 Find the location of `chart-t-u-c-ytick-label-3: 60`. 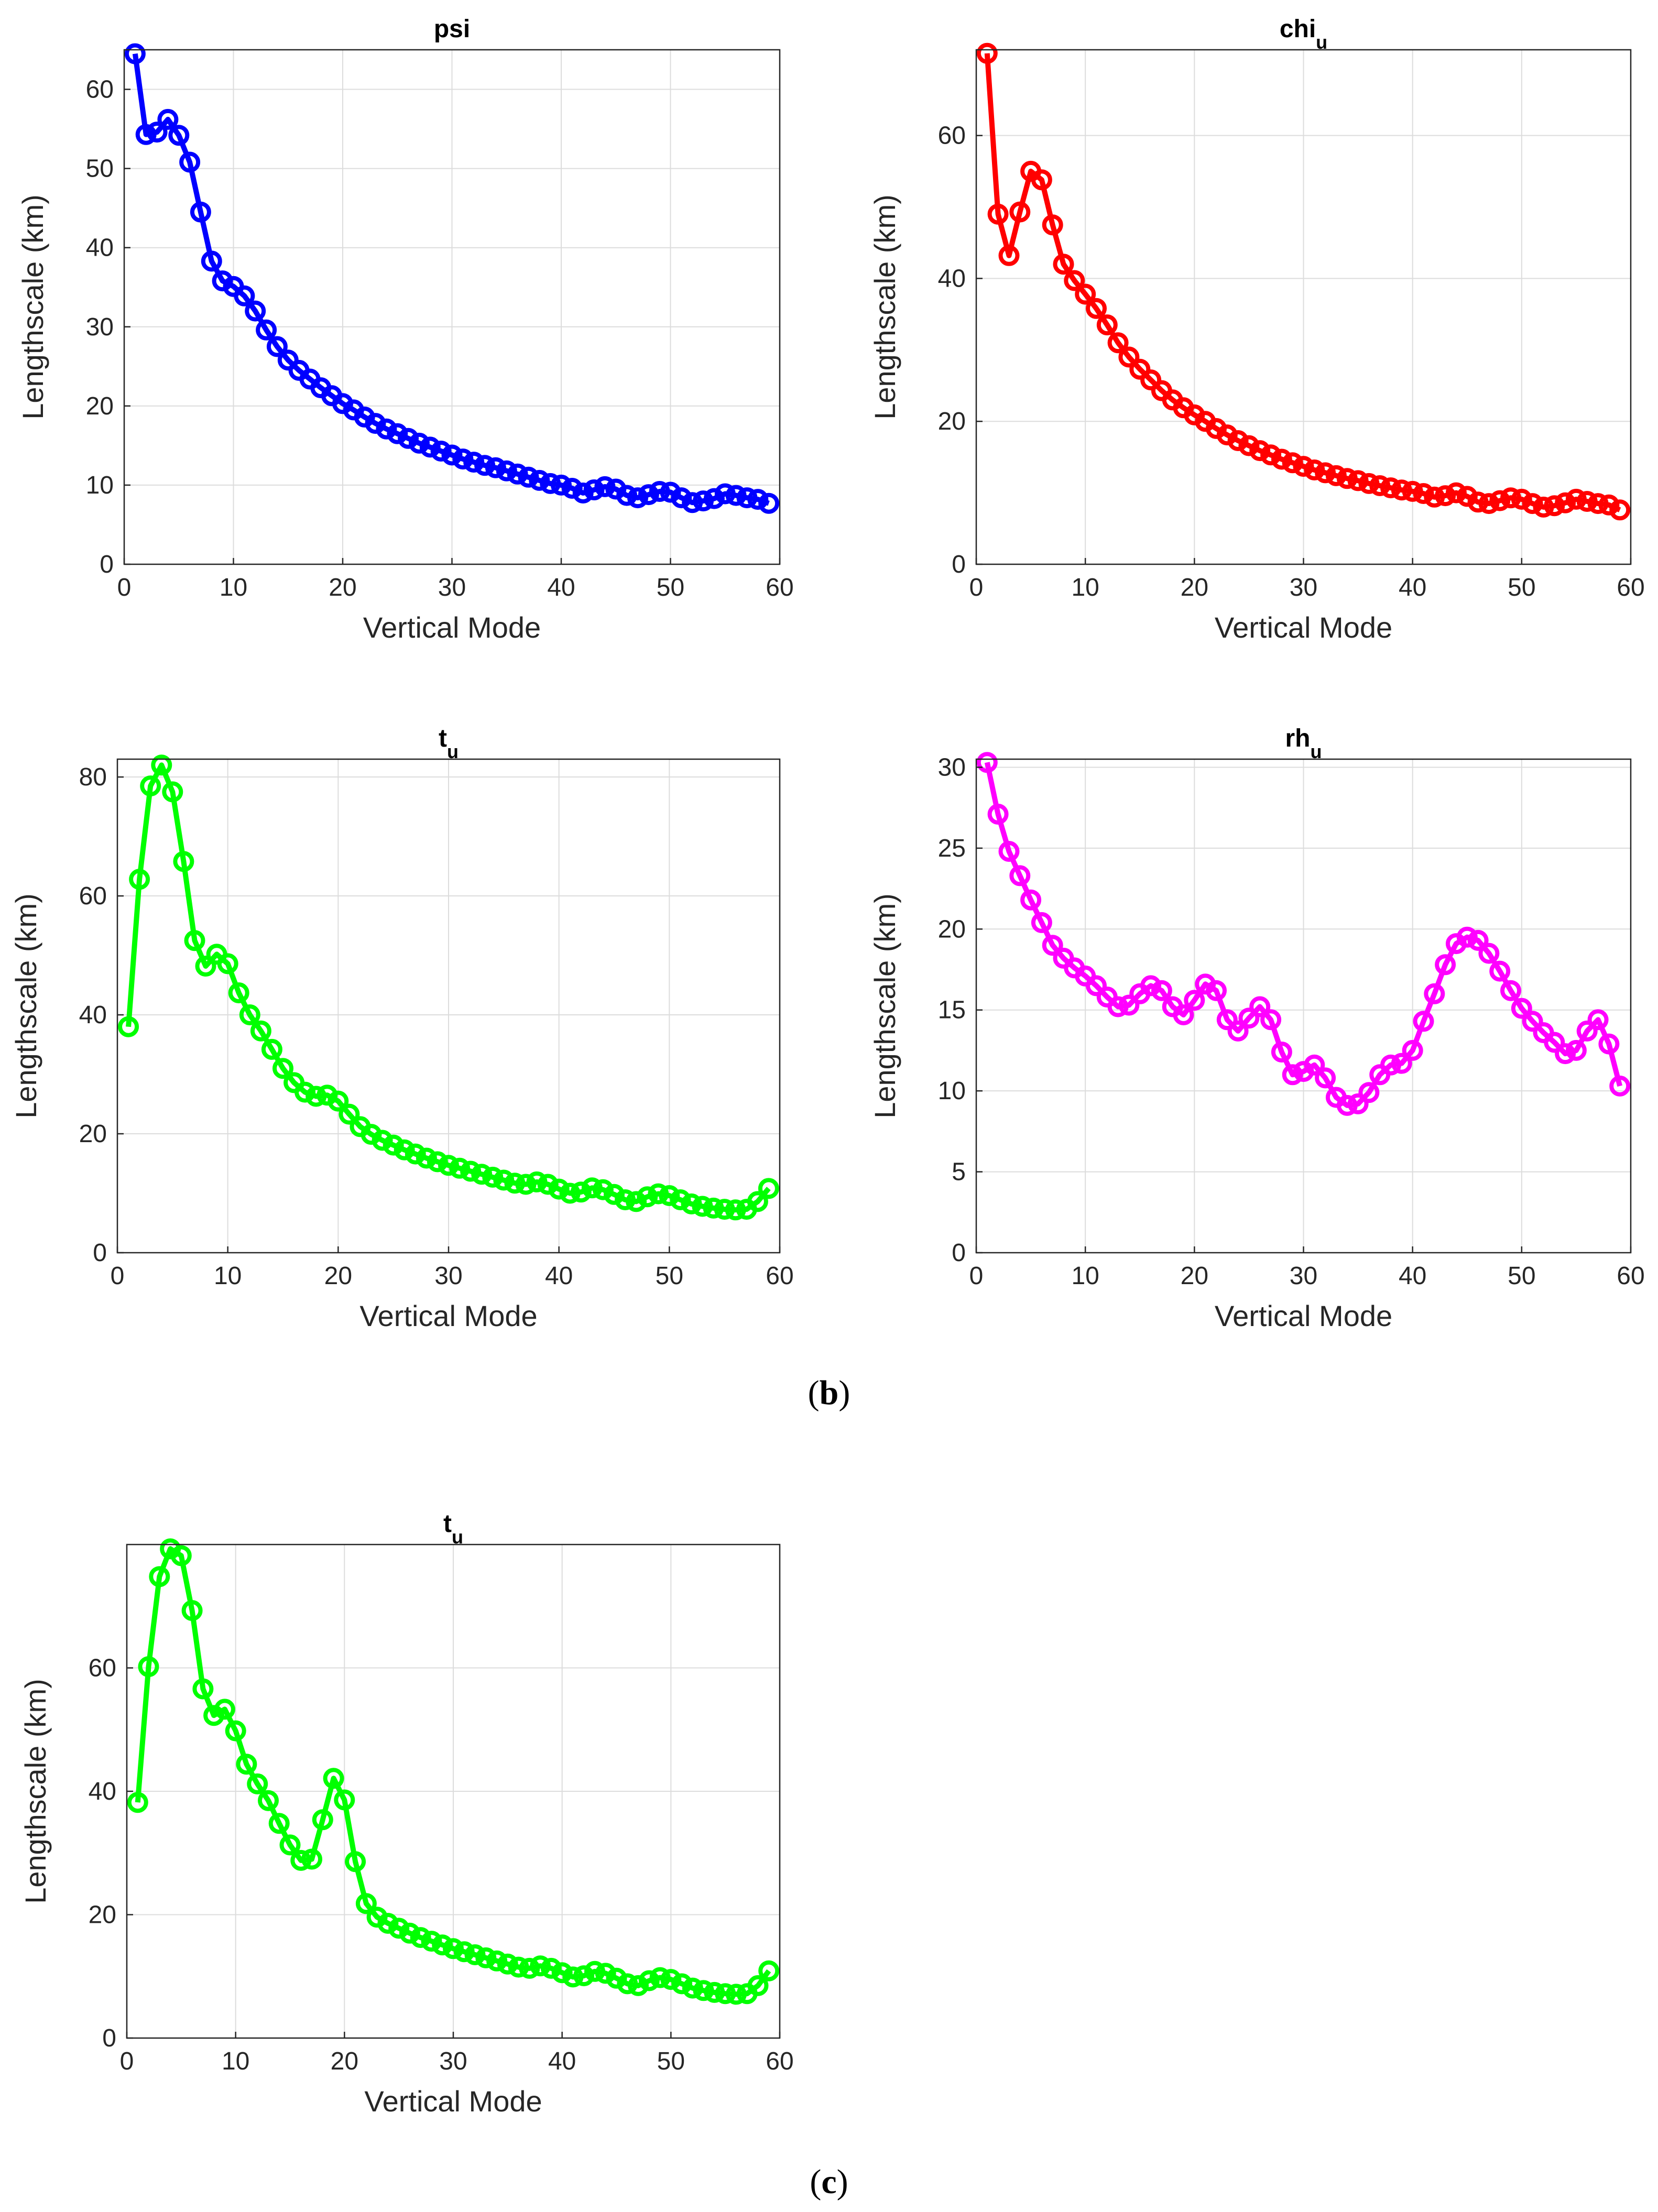

chart-t-u-c-ytick-label-3: 60 is located at coordinates (102, 1669).